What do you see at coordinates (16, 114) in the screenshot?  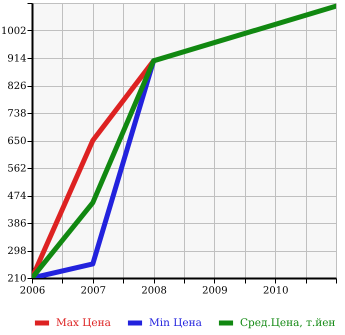 I see `y-tick-label: 738` at bounding box center [16, 114].